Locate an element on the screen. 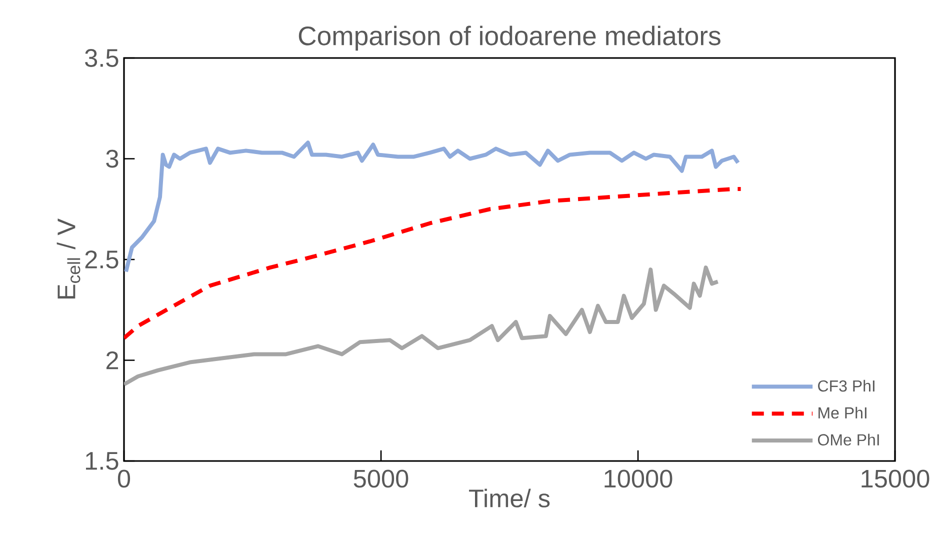 This screenshot has height=547, width=933. x-tick-label: 10000 is located at coordinates (638, 479).